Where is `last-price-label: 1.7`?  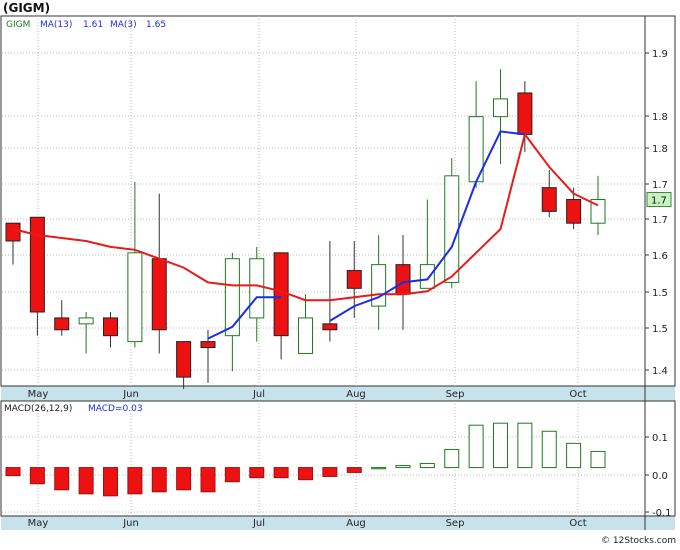
last-price-label: 1.7 is located at coordinates (659, 201).